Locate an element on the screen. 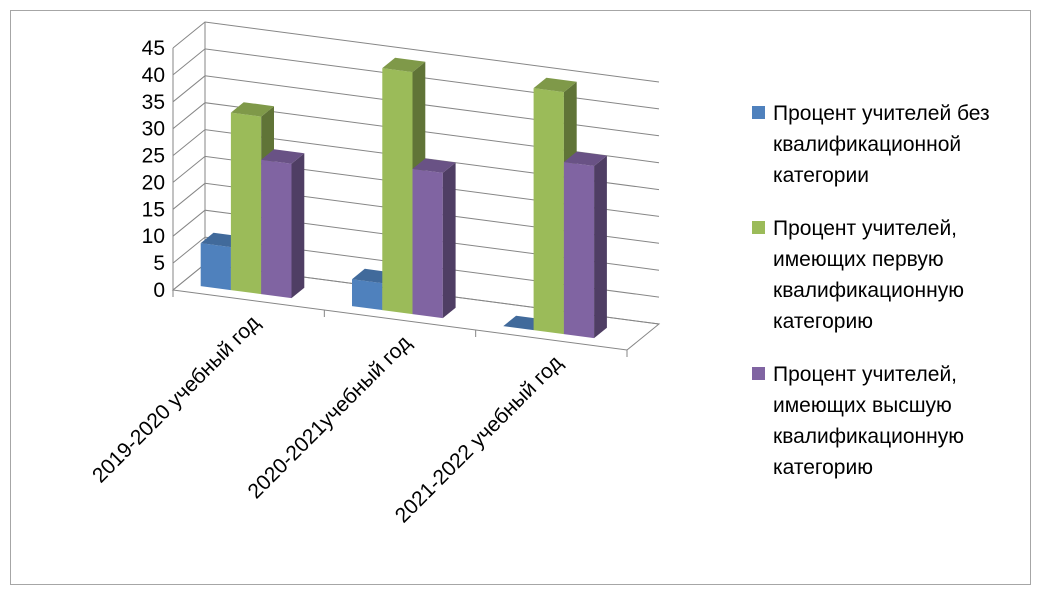 This screenshot has height=590, width=1040. y-tick-label: 25 is located at coordinates (153, 156).